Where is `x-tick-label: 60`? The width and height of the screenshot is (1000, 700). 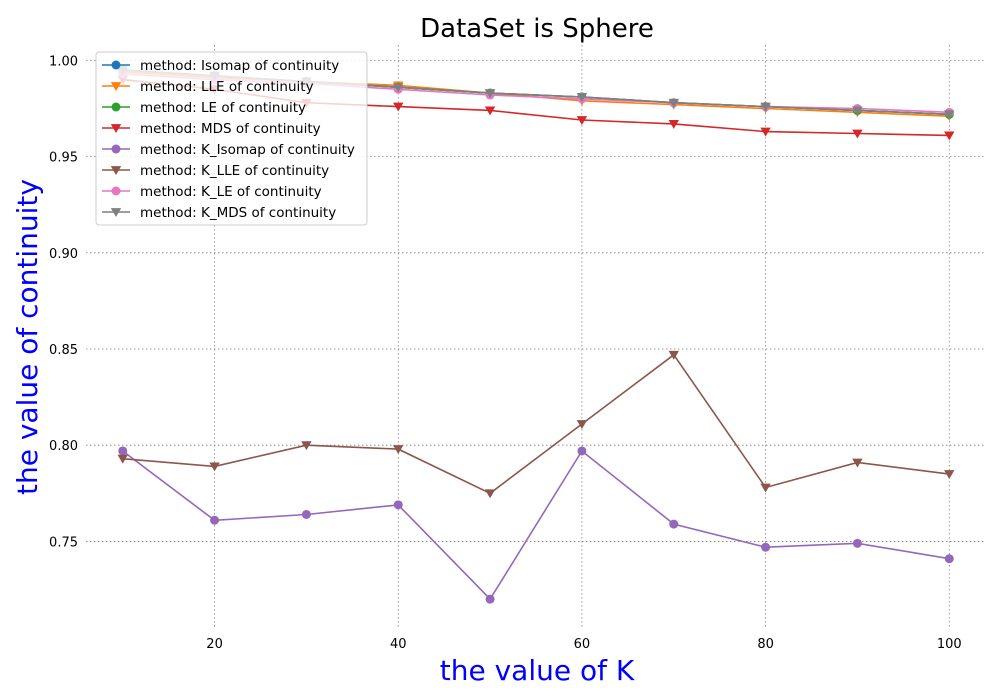 x-tick-label: 60 is located at coordinates (582, 644).